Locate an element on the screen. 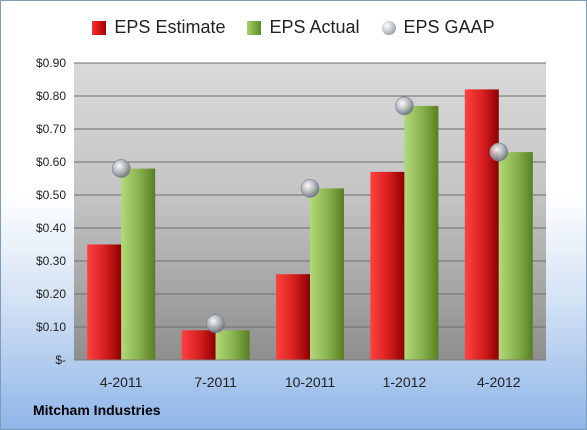 The image size is (587, 430). y-tick-label: $0.90 is located at coordinates (51, 63).